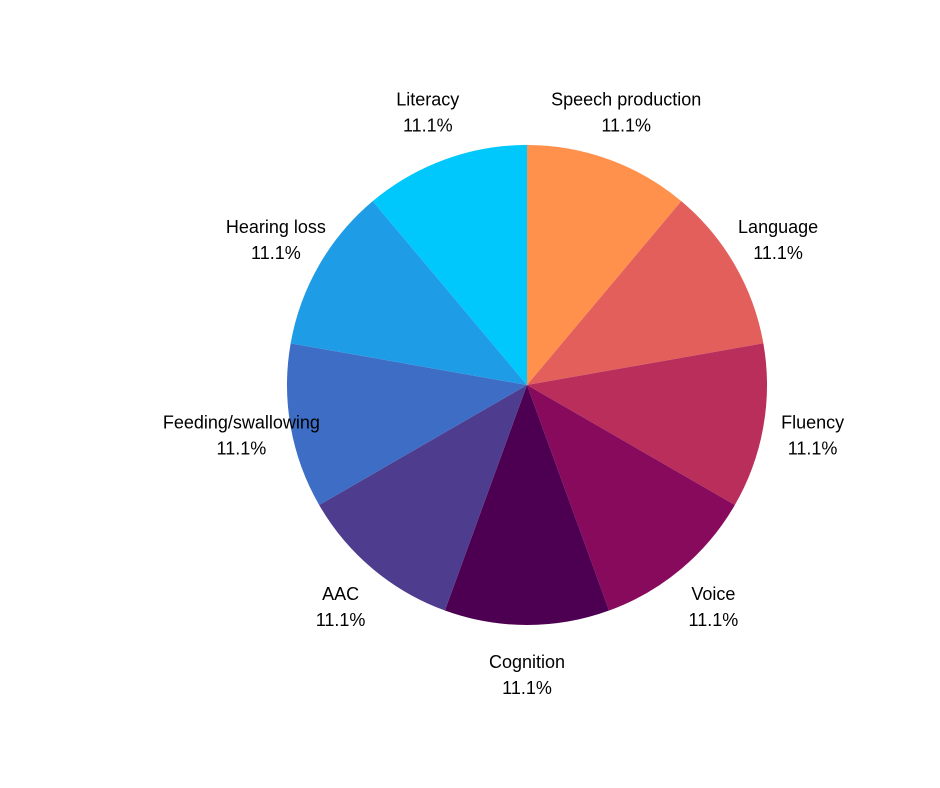 The height and width of the screenshot is (788, 940). I want to click on slice-percent-language: 11.1%, so click(778, 253).